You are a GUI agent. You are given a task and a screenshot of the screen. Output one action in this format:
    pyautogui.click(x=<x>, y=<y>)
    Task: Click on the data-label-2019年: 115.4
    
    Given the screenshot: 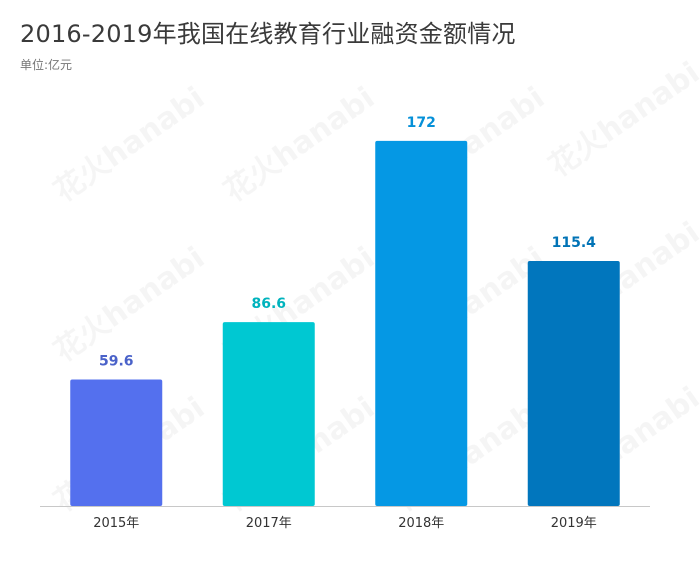 What is the action you would take?
    pyautogui.click(x=574, y=243)
    